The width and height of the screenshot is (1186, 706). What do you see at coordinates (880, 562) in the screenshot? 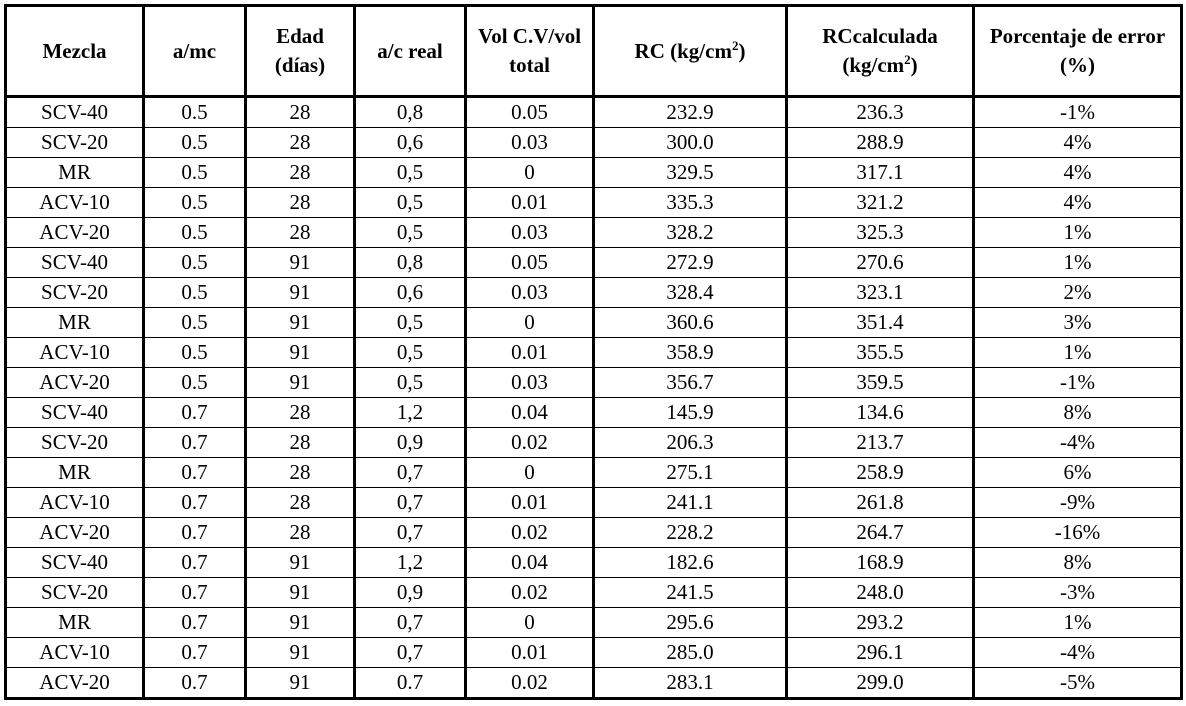
I see `table-cell: 168.9` at bounding box center [880, 562].